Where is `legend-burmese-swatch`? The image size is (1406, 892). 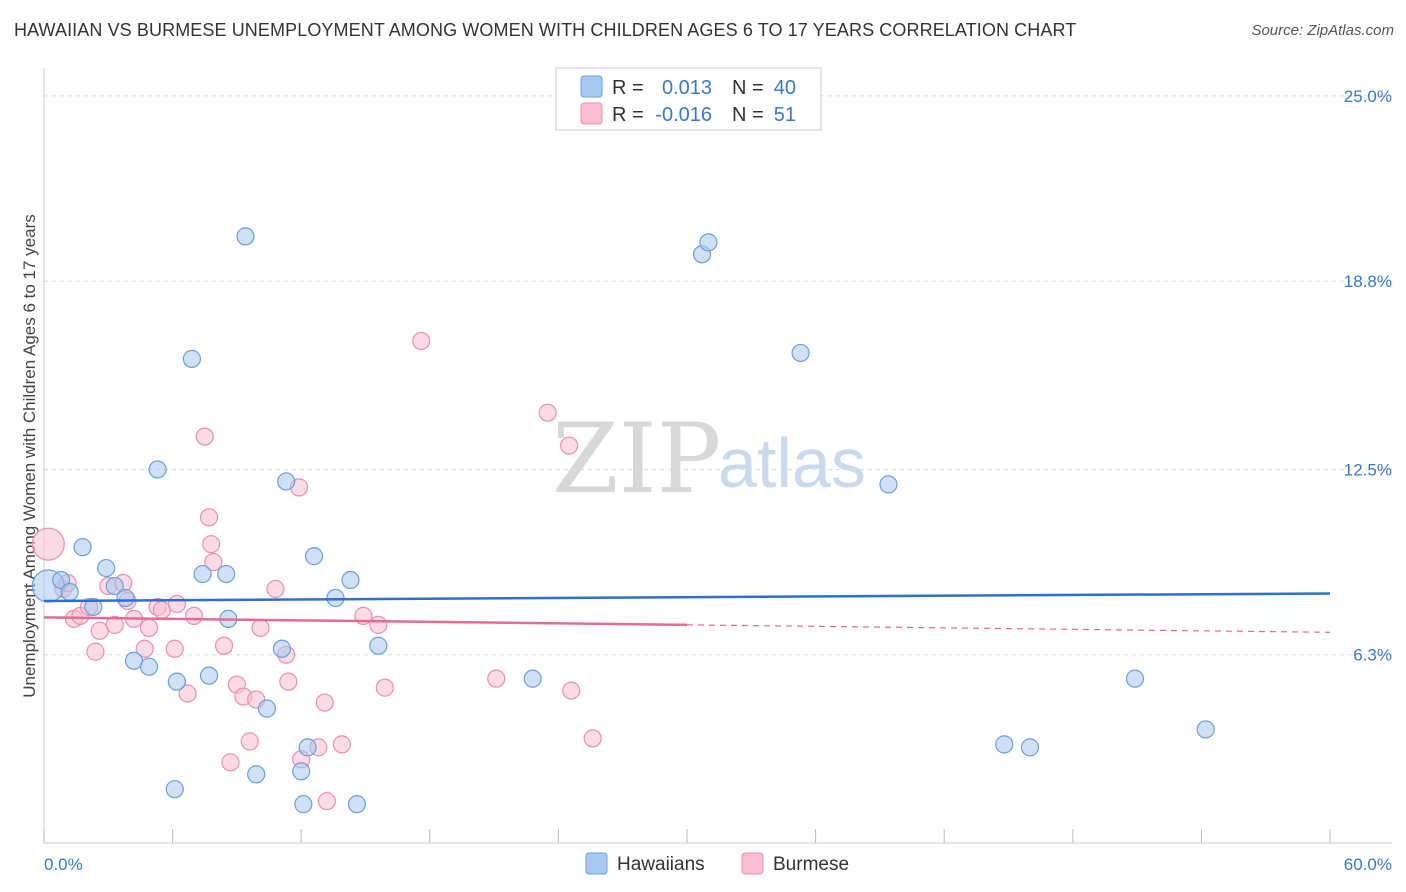
legend-burmese-swatch is located at coordinates (591, 113).